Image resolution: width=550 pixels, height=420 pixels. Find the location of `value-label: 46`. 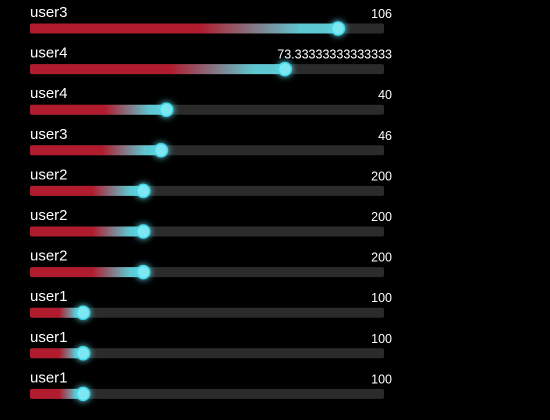

value-label: 46 is located at coordinates (385, 136).